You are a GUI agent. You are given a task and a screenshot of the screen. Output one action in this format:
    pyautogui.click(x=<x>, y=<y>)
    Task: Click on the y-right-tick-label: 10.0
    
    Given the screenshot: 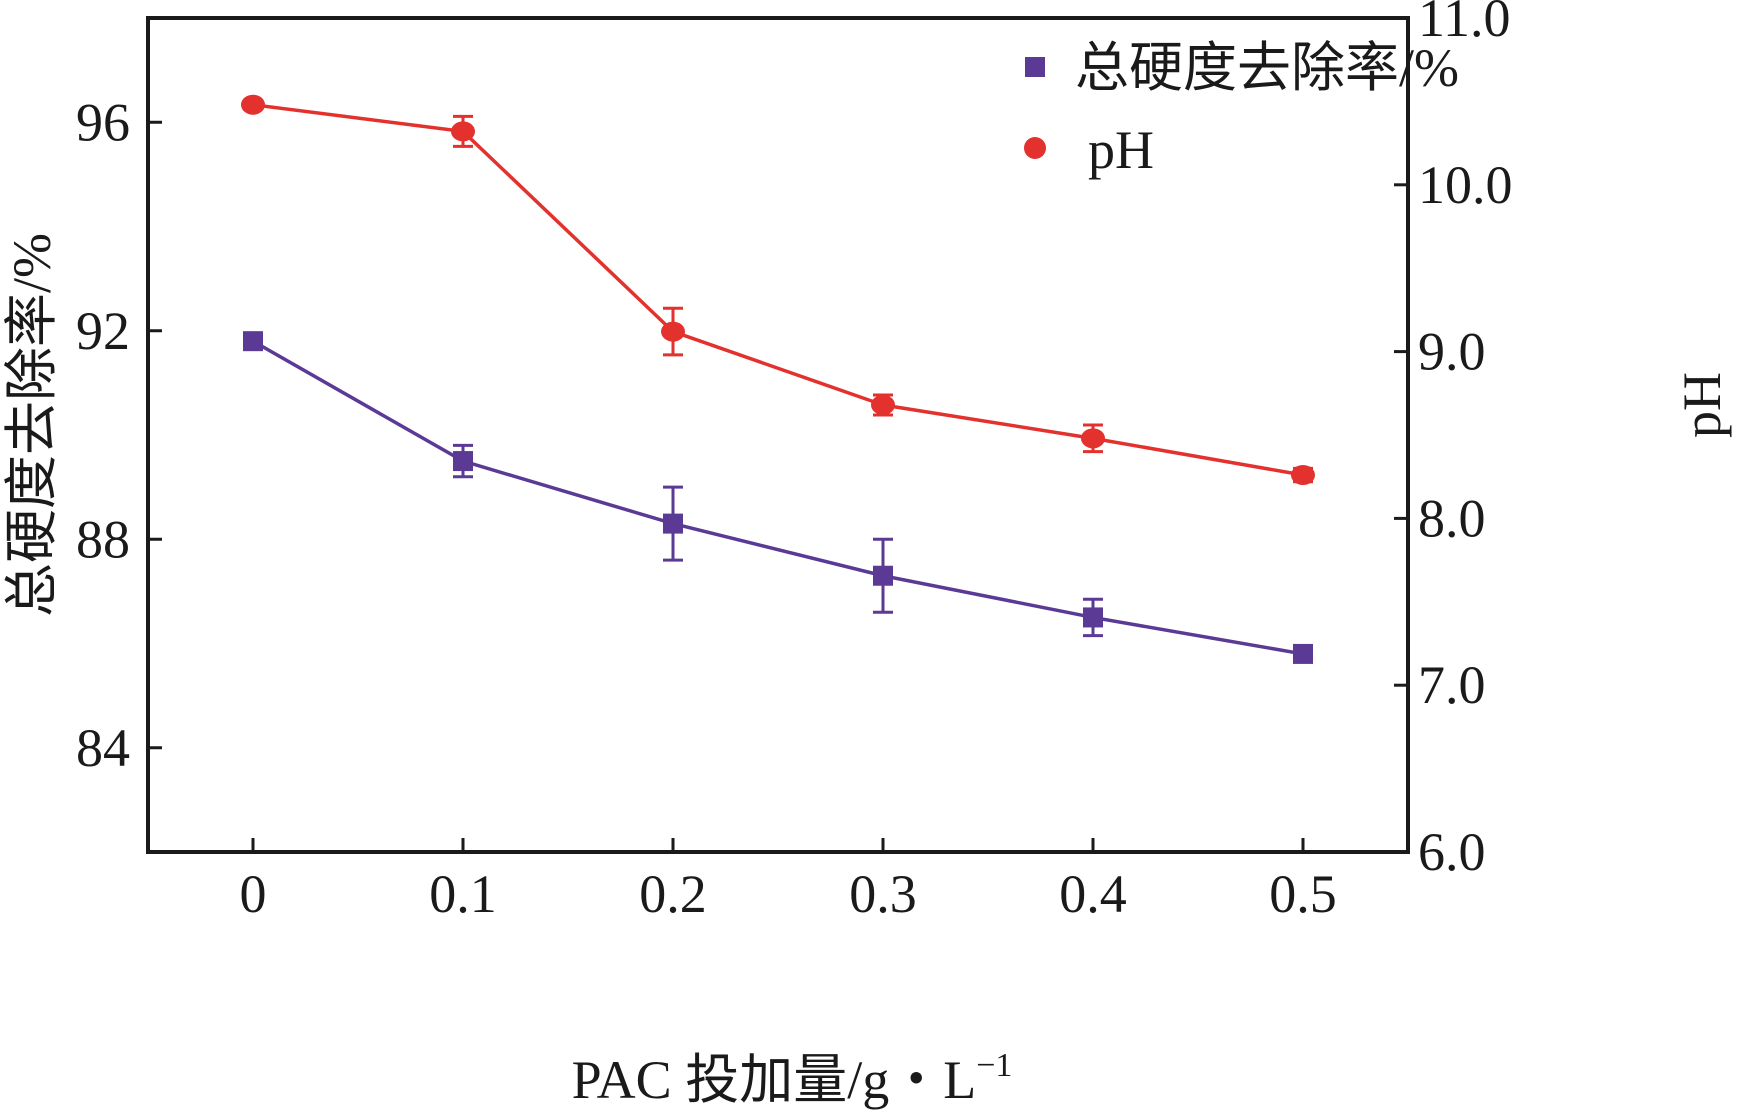 What is the action you would take?
    pyautogui.click(x=1465, y=185)
    